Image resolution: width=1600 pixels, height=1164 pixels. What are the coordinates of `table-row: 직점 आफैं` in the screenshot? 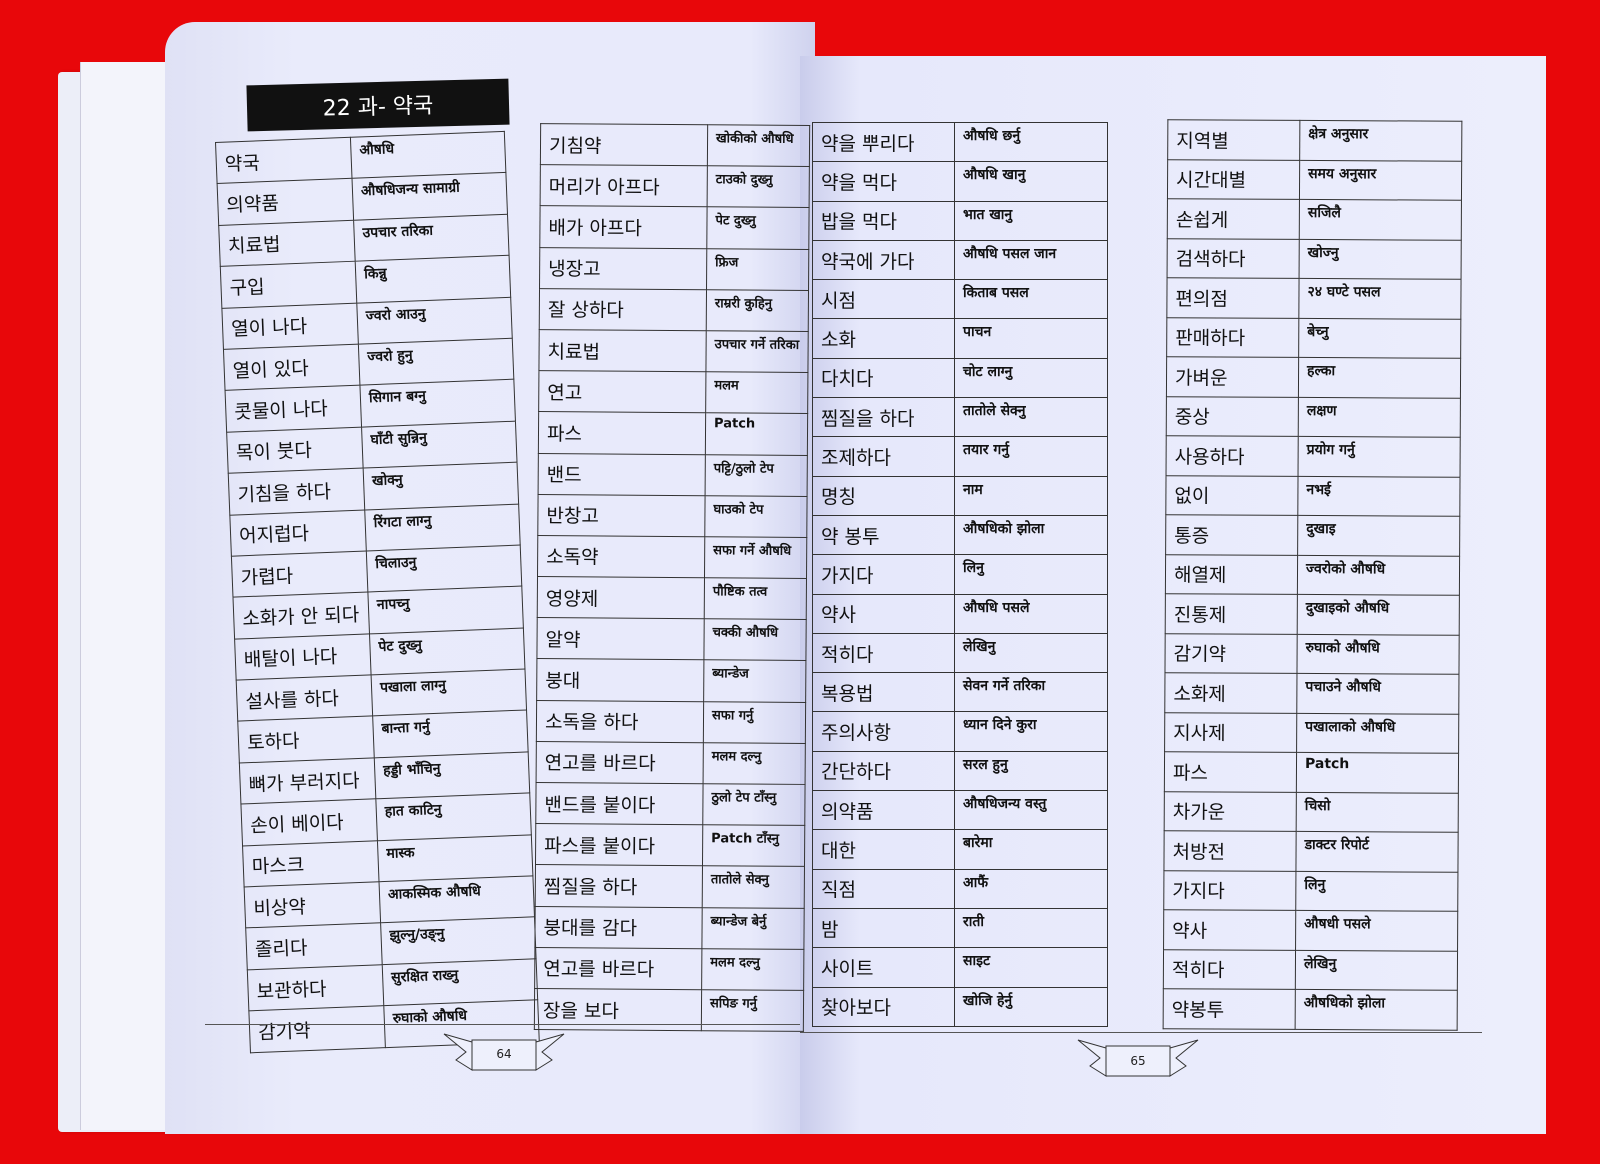 It's located at (960, 888).